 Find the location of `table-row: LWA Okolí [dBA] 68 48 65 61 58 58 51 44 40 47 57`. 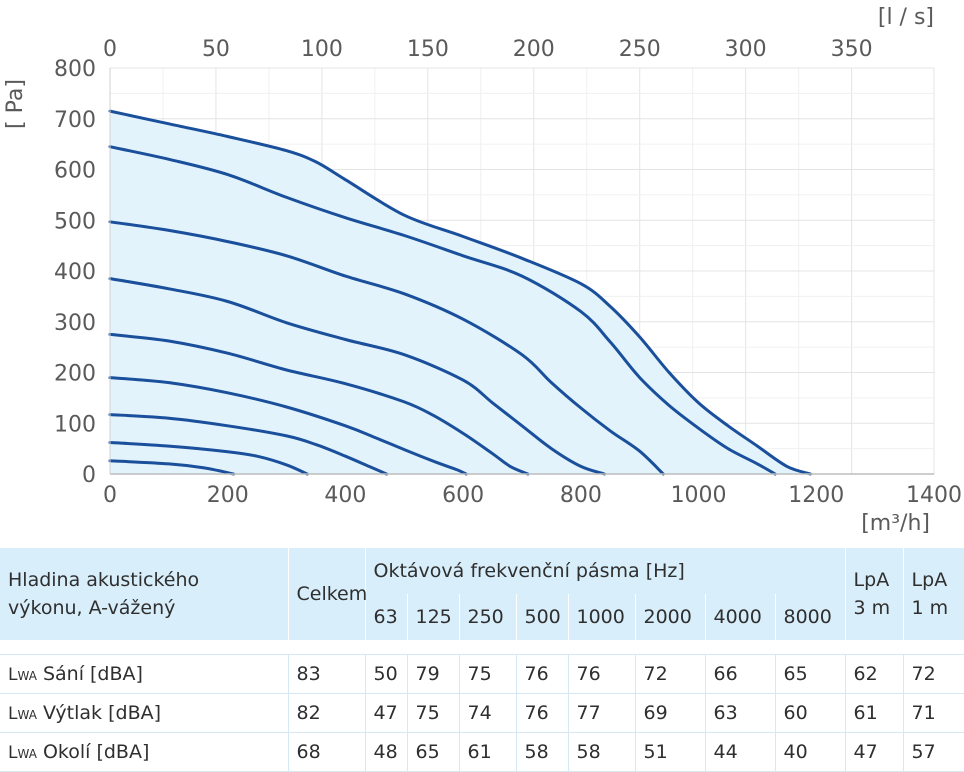

table-row: LWA Okolí [dBA] 68 48 65 61 58 58 51 44 40 47 57 is located at coordinates (482, 752).